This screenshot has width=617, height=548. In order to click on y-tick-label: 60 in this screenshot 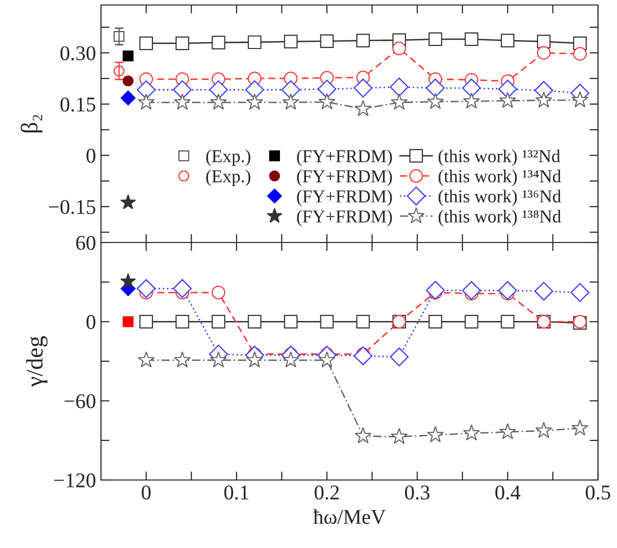, I will do `click(86, 243)`.